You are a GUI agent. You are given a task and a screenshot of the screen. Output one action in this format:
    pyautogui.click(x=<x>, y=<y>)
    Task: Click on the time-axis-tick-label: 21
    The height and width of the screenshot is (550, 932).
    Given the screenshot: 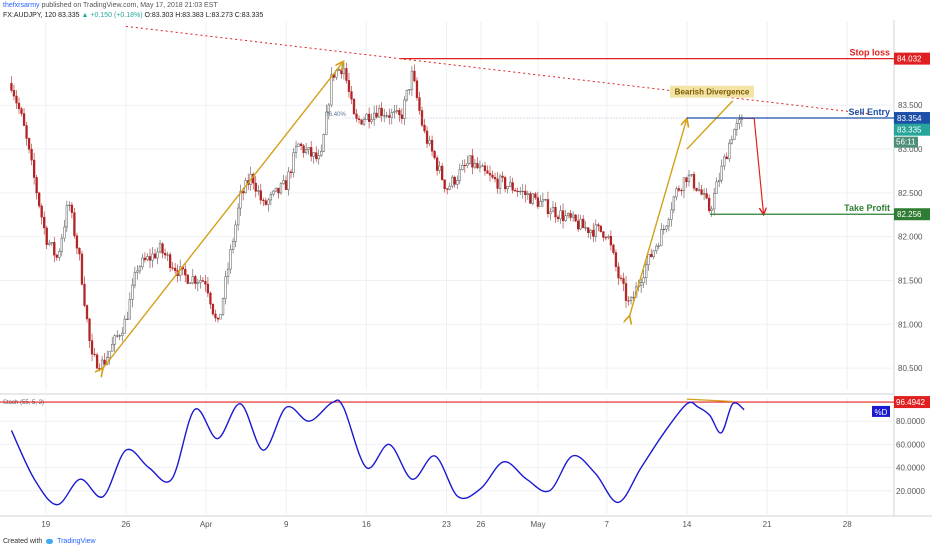 What is the action you would take?
    pyautogui.click(x=767, y=524)
    